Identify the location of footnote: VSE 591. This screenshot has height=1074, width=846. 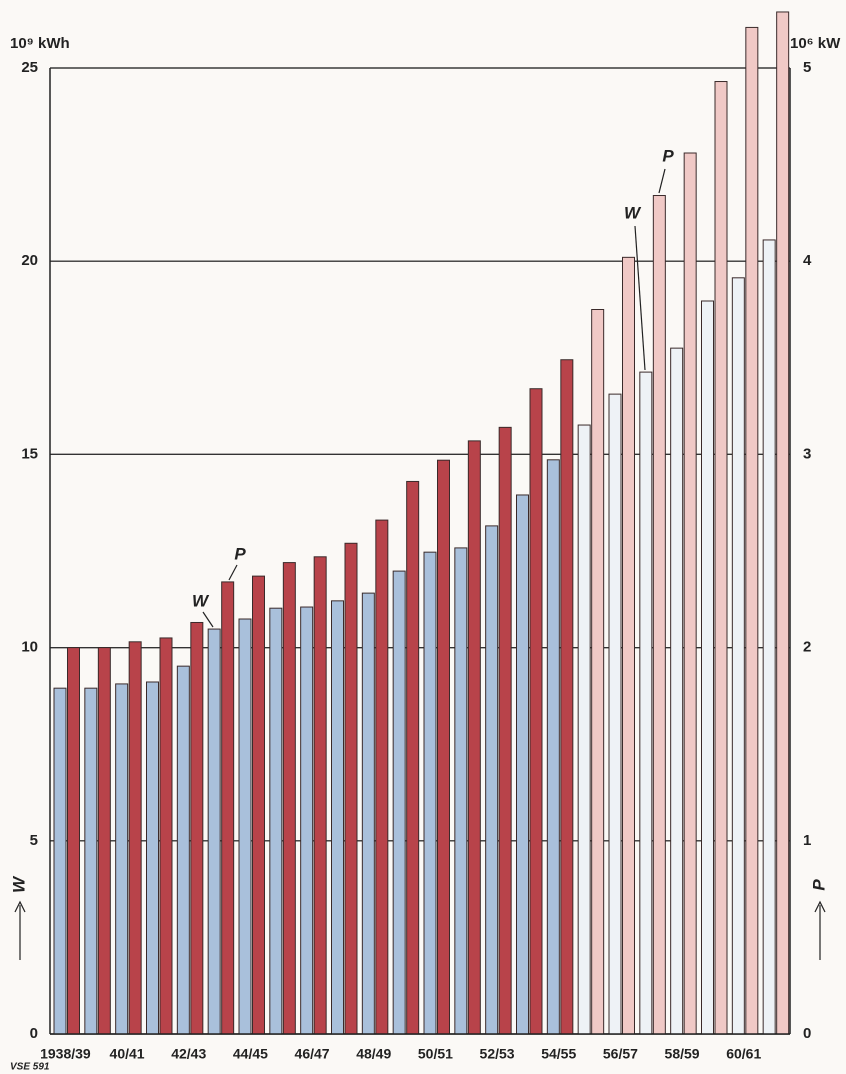
(30, 1067).